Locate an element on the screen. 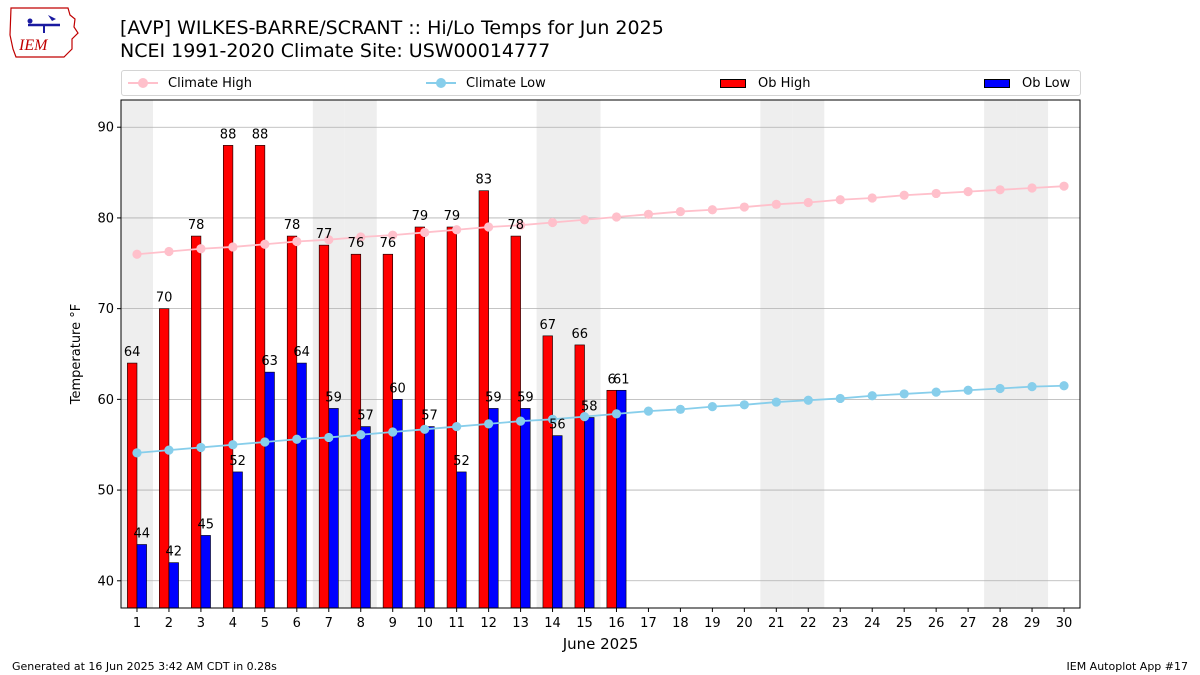  chart-subtitle: NCEI 1991-2020 Climate Site: USW00014777 is located at coordinates (335, 51).